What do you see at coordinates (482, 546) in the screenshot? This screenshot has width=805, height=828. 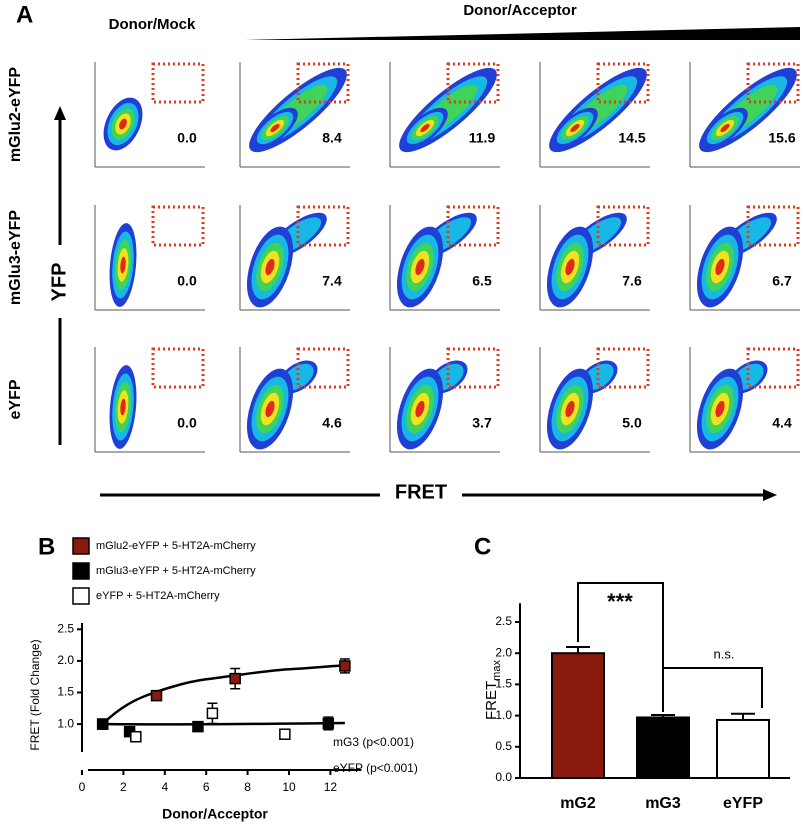 I see `panel-label: C` at bounding box center [482, 546].